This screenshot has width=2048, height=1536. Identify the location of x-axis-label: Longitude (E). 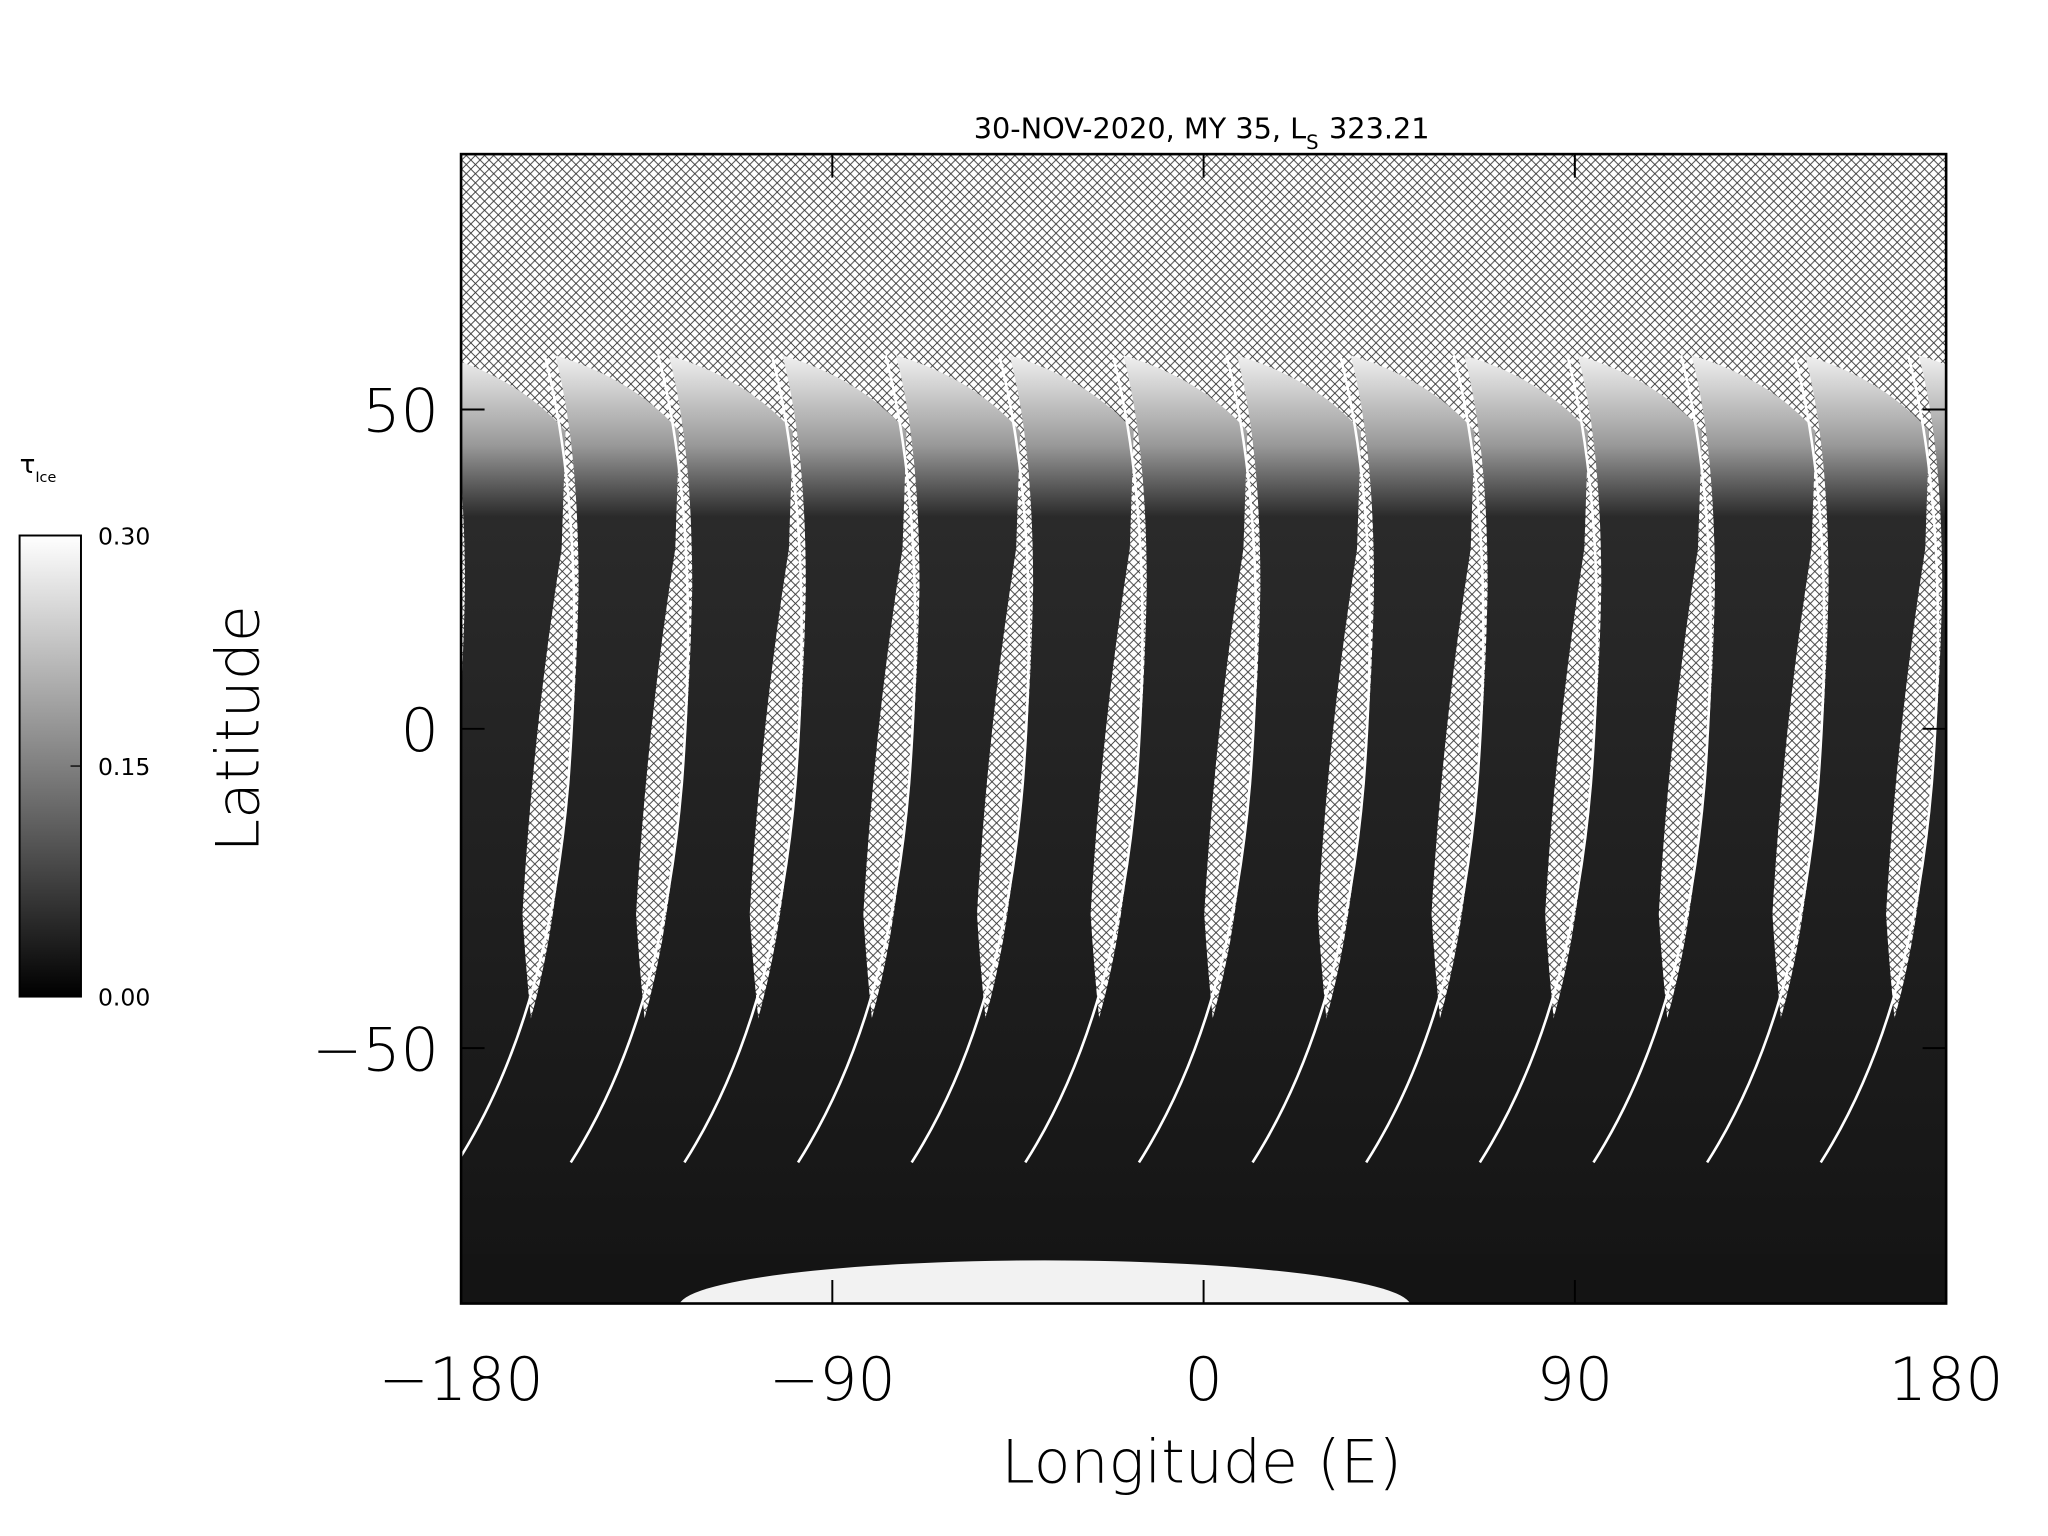
(1201, 1462).